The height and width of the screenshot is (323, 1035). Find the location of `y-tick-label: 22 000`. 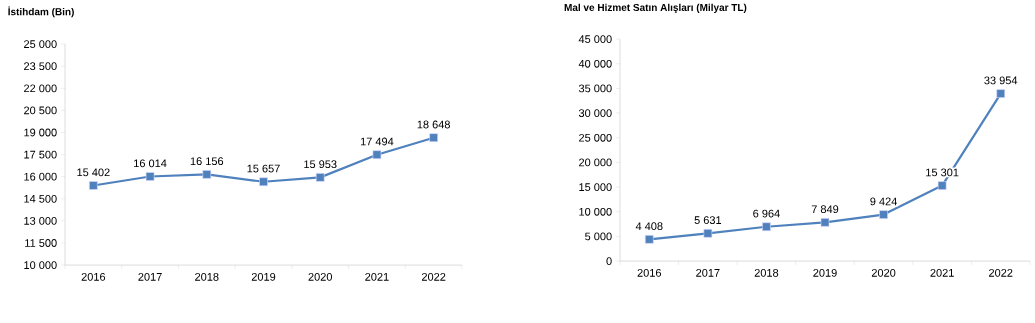

y-tick-label: 22 000 is located at coordinates (40, 88).